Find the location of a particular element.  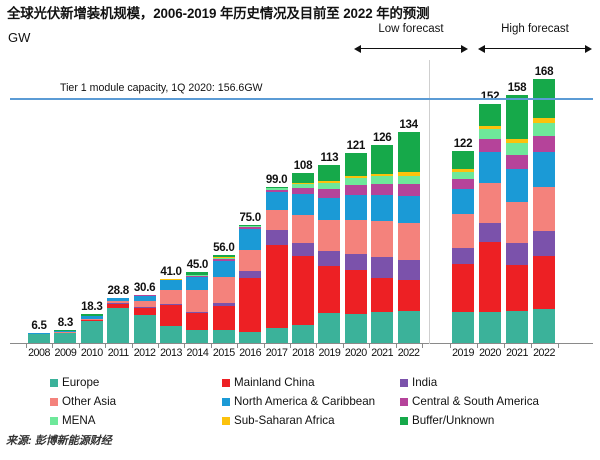

bar-value-label: 99.0 is located at coordinates (276, 180).